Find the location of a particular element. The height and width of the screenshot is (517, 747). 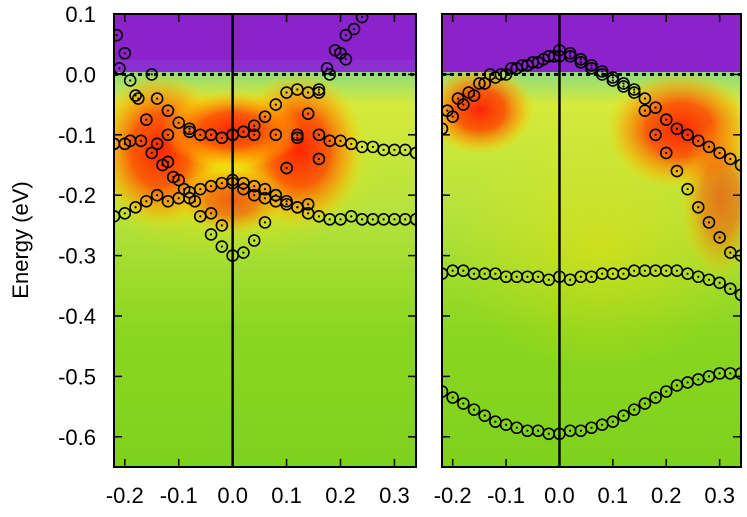

right-x-tick-label: 0.2 is located at coordinates (666, 495).